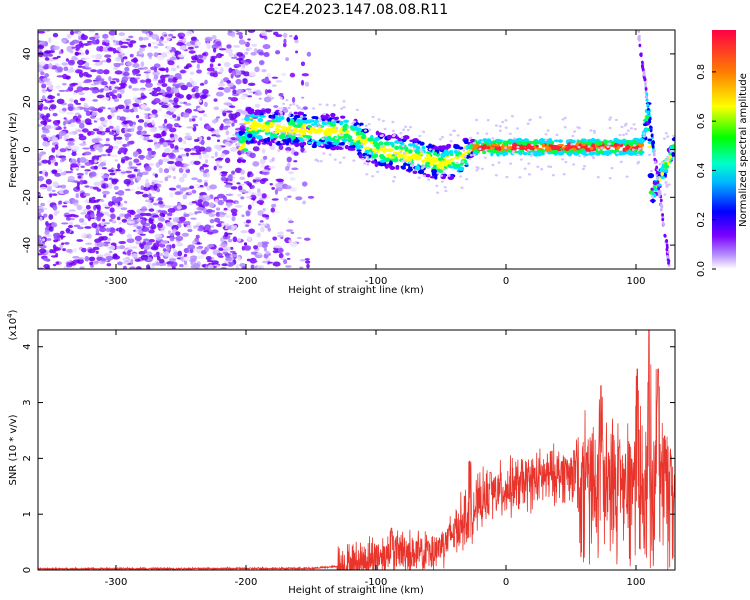 The image size is (750, 600). Describe the element at coordinates (116, 582) in the screenshot. I see `x-tick-label: -300` at that location.